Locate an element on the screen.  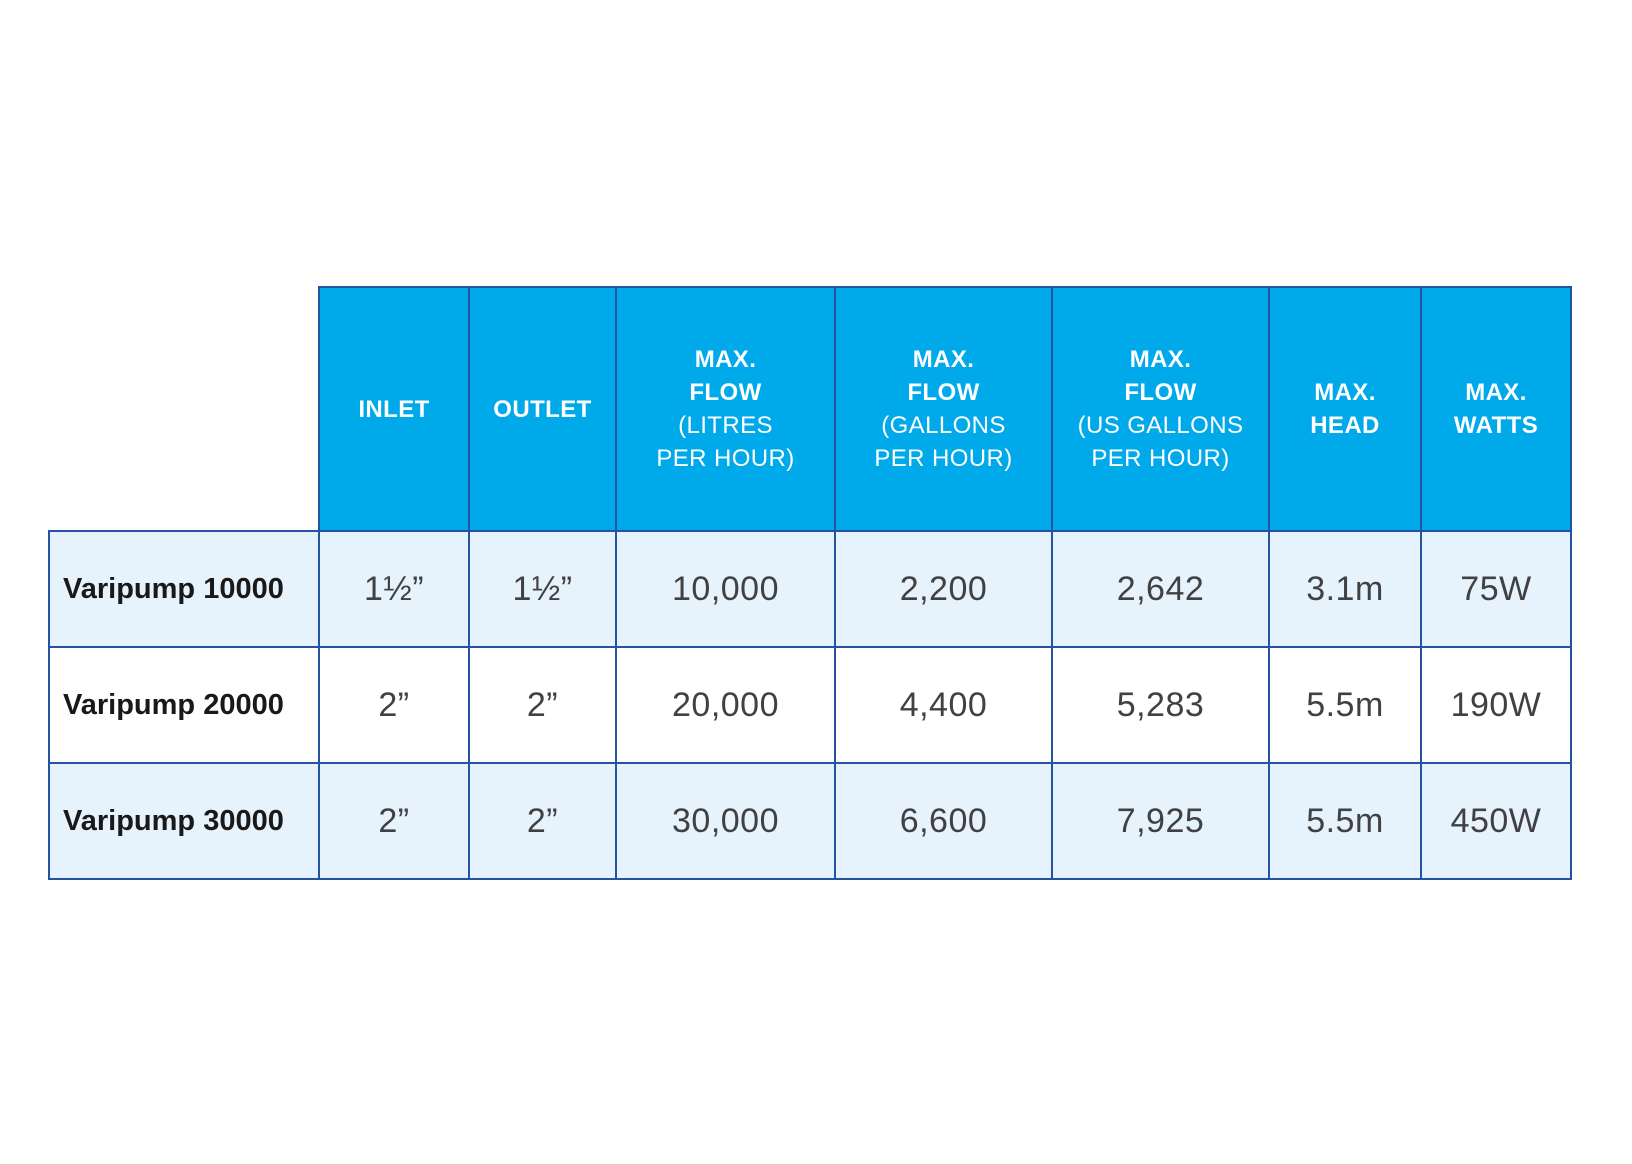
row-label: Varipump 20000 is located at coordinates (184, 705).